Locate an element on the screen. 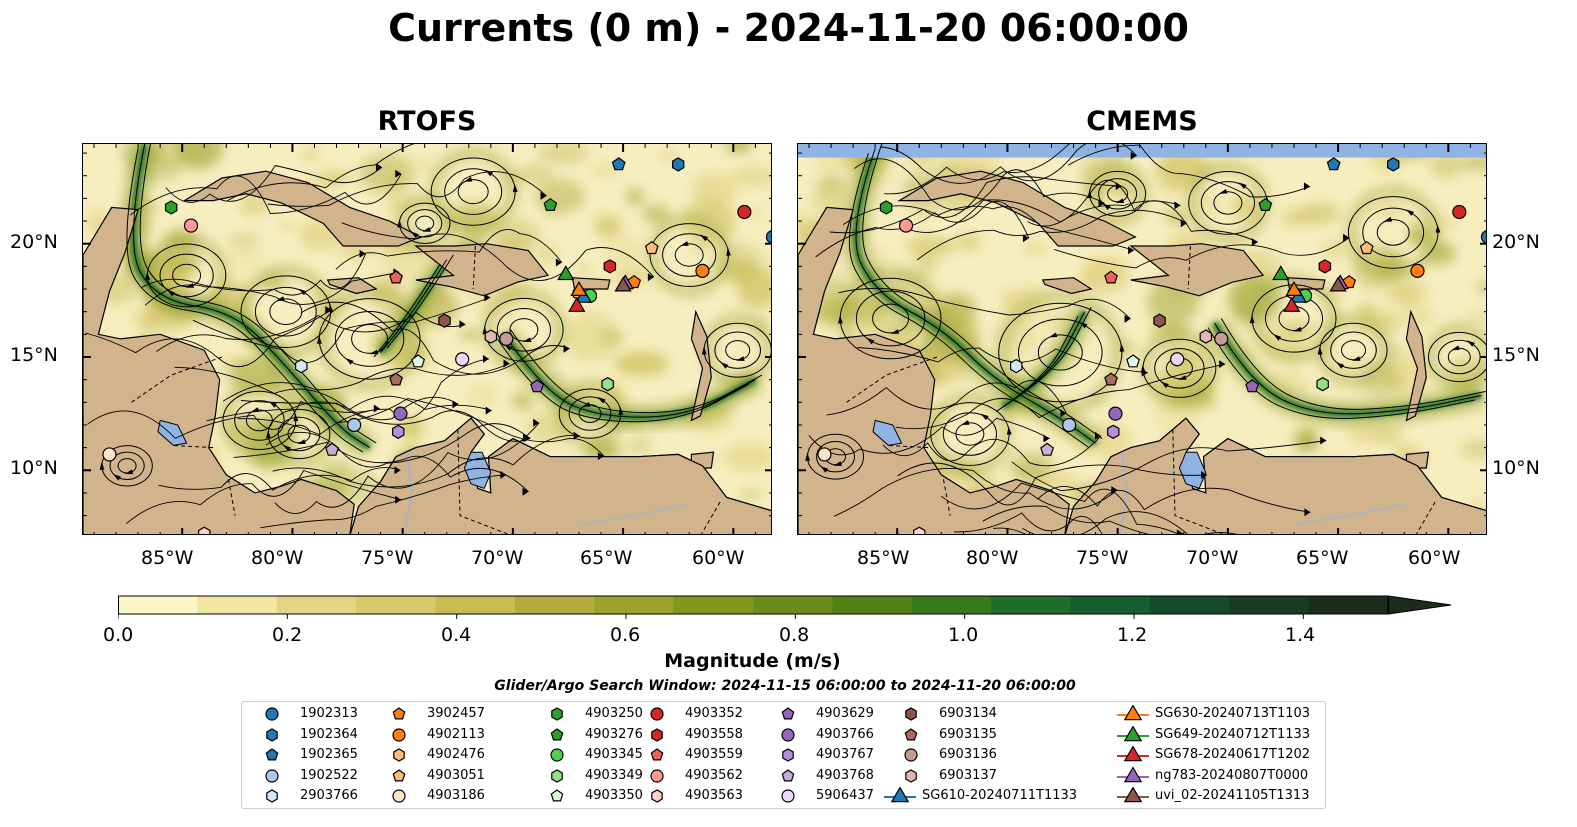 This screenshot has width=1577, height=827. legend-label: SG678-20240617T1202 is located at coordinates (1233, 755).